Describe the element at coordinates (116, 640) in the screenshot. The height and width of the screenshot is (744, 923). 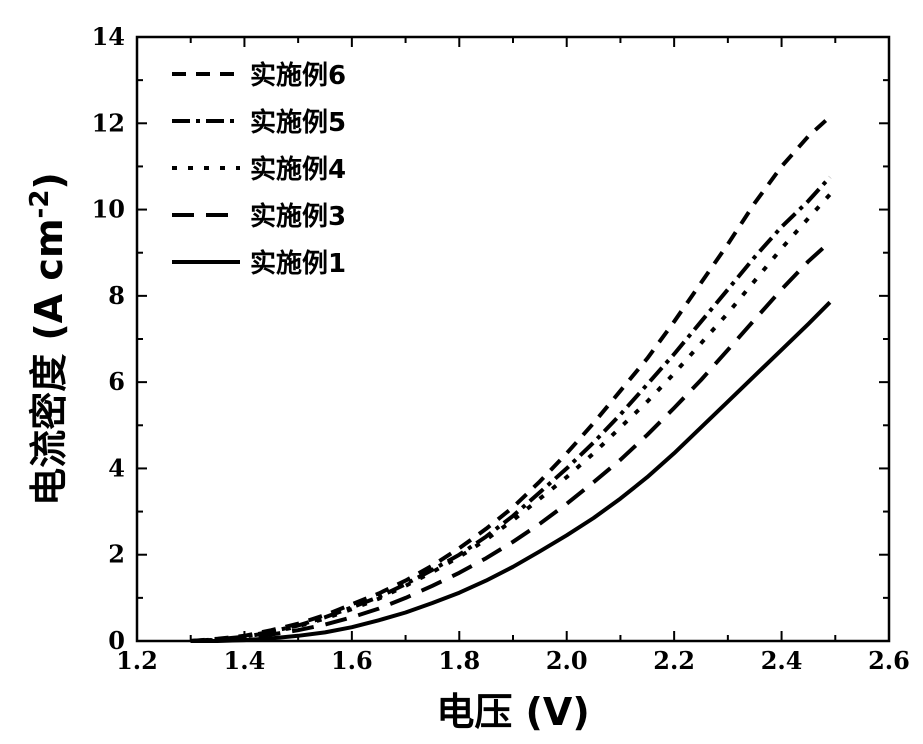
I see `y-tick-label: 0` at that location.